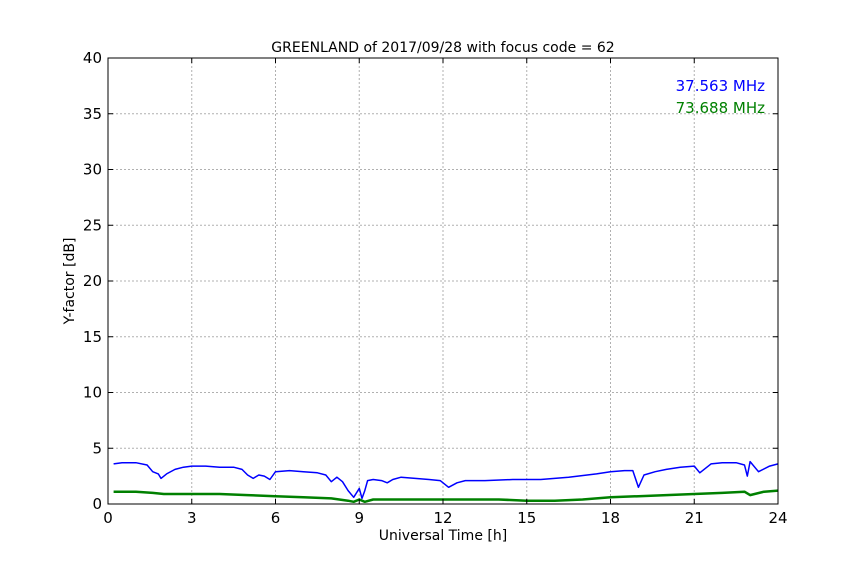 This screenshot has width=864, height=576. I want to click on x-tick-label: 6, so click(276, 518).